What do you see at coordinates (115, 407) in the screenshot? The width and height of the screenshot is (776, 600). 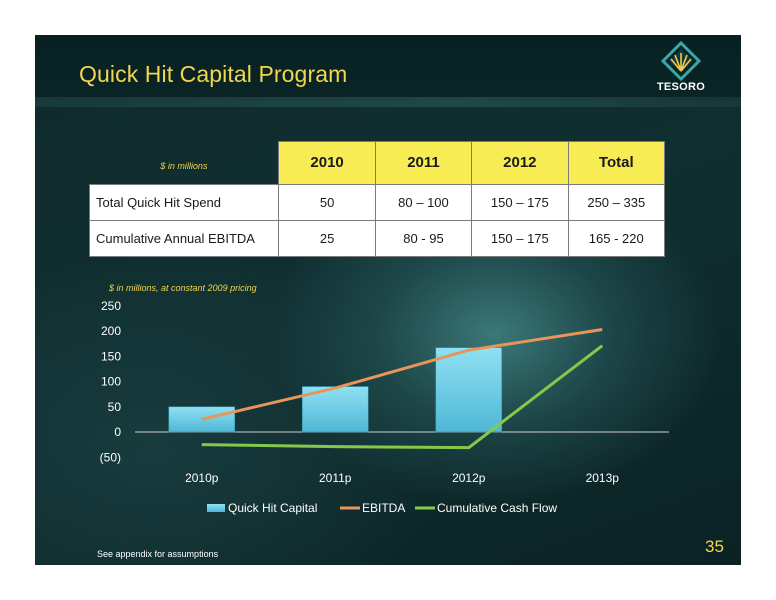 I see `y-tick-label: 50` at bounding box center [115, 407].